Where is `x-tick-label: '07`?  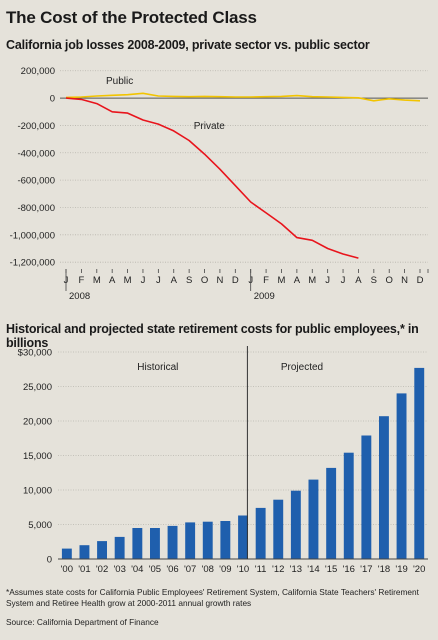
x-tick-label: '07 is located at coordinates (190, 569).